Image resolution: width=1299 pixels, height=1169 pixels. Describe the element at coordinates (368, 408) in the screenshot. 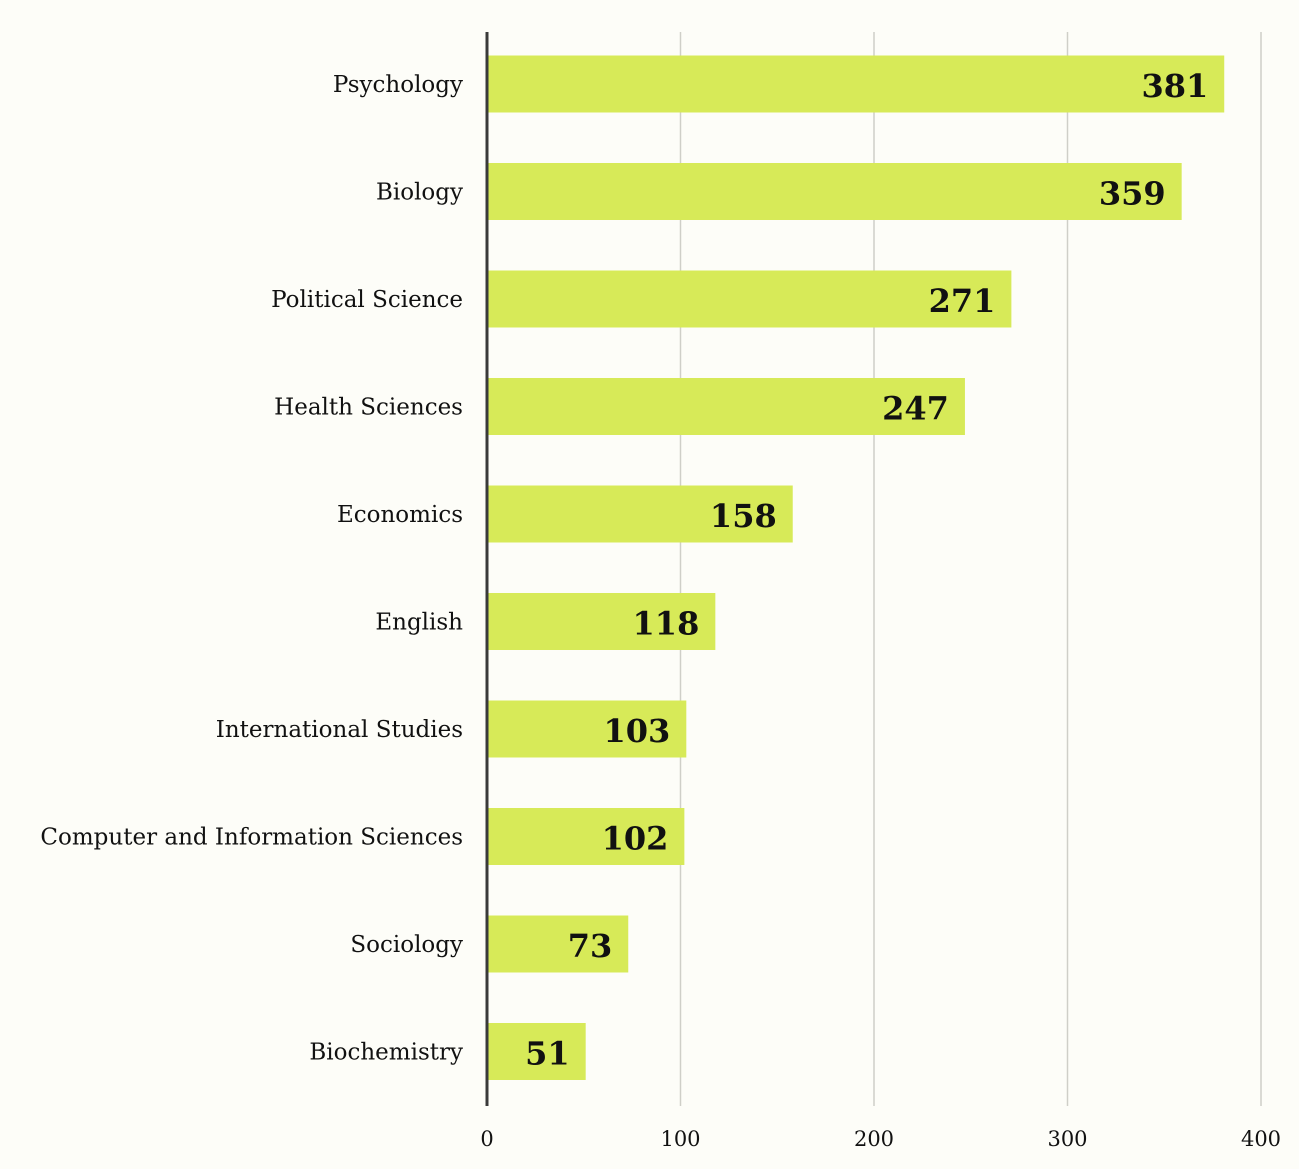

I see `category-label: Health Sciences` at that location.